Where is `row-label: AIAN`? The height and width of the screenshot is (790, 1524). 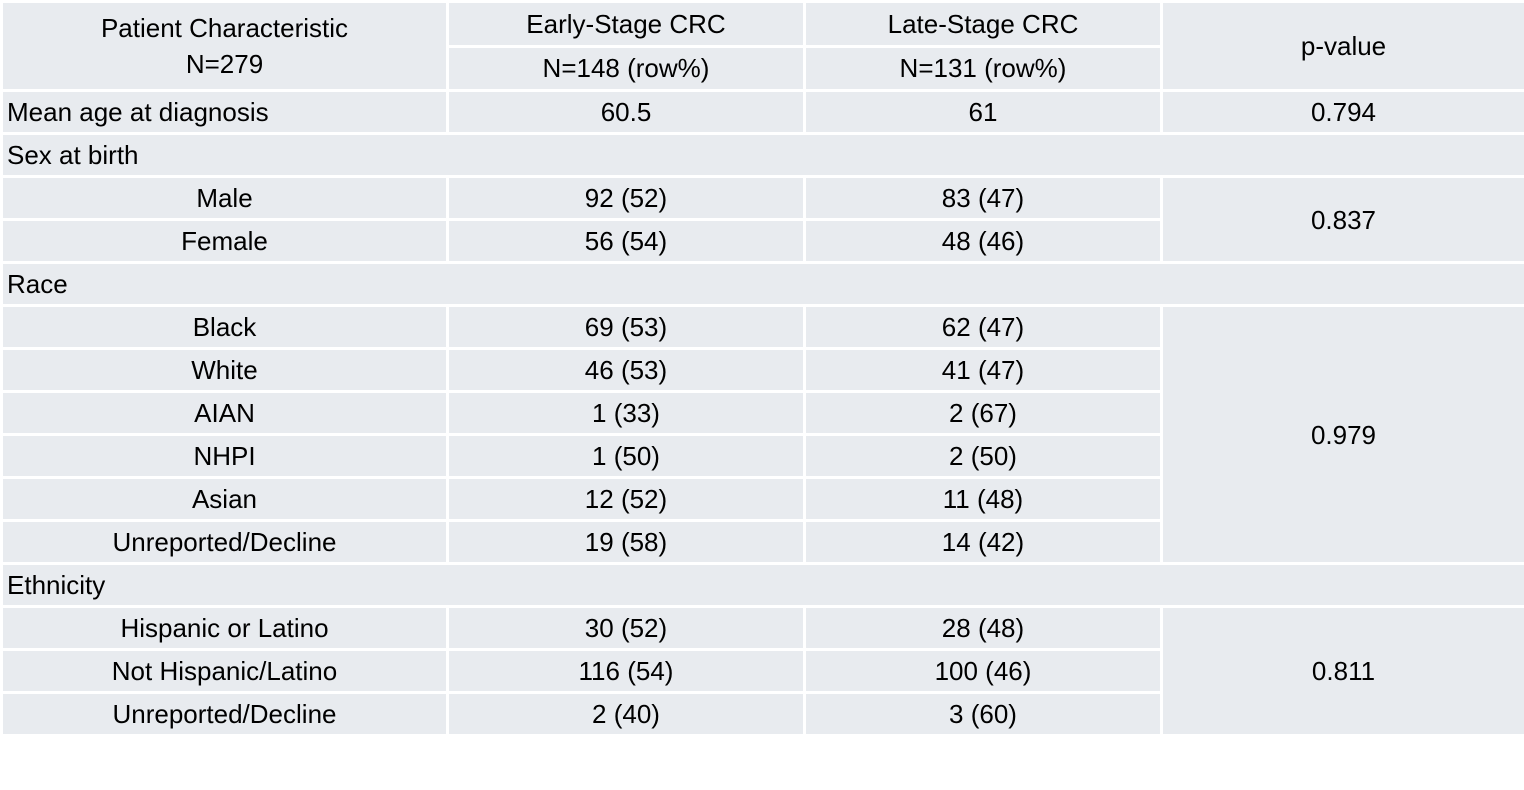 row-label: AIAN is located at coordinates (224, 413).